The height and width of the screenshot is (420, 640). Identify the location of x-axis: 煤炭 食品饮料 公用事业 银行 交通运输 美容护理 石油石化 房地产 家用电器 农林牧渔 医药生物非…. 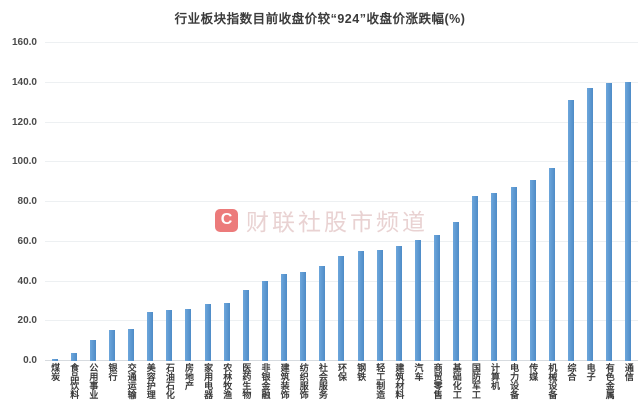
(341, 391).